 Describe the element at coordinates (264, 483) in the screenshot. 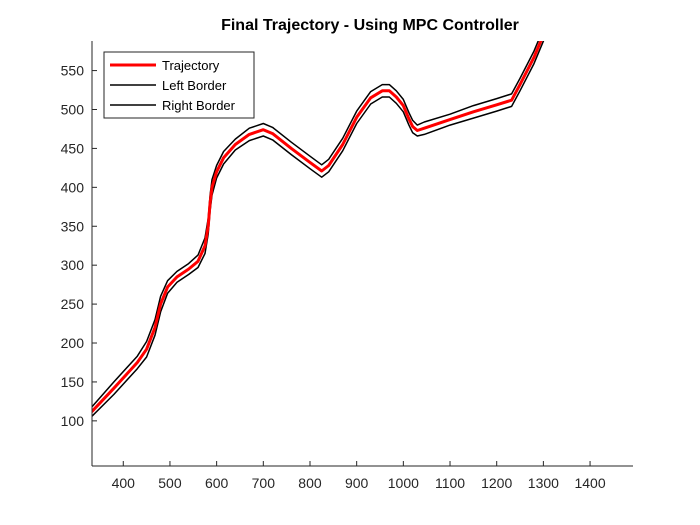

I see `x-tick-label: 700` at that location.